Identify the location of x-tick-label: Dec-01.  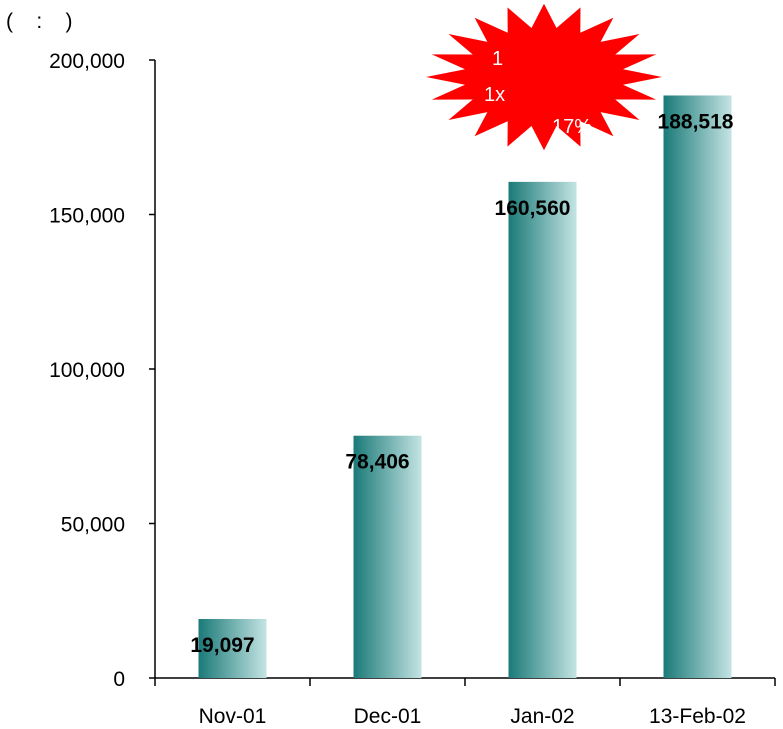
(388, 716).